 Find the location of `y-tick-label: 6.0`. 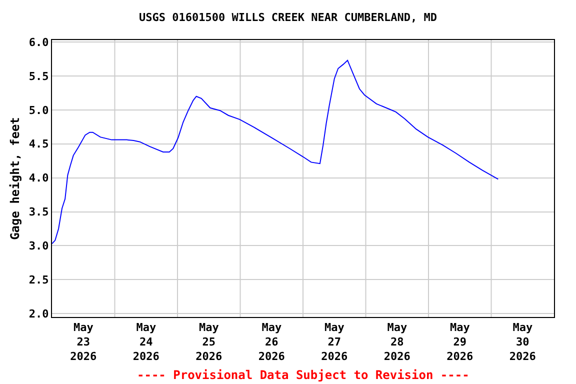

y-tick-label: 6.0 is located at coordinates (38, 42).